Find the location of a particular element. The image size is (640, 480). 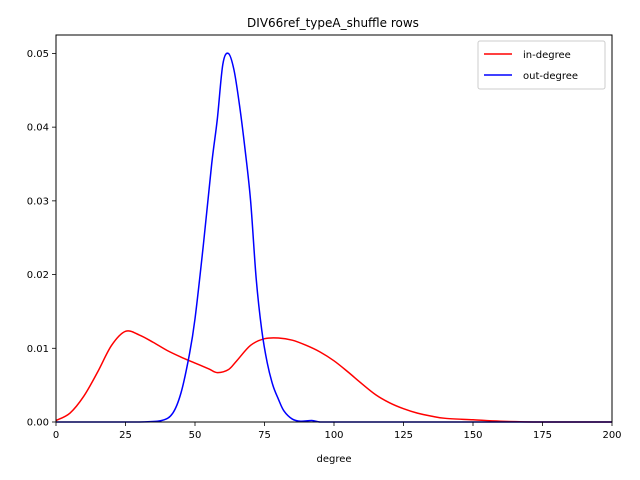

y-tick-label: 0.02 is located at coordinates (38, 275).